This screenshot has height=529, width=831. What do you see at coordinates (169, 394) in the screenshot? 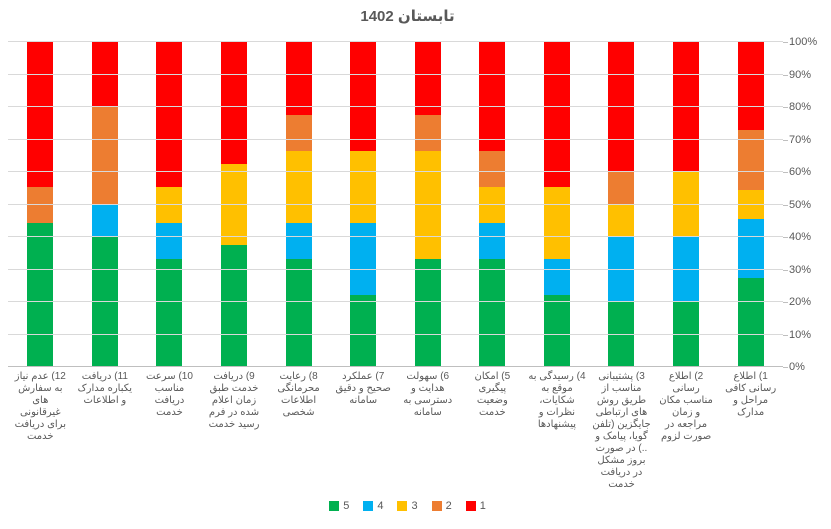
I see `category-label: 10) سرعت مناسب دریافت خدمت` at bounding box center [169, 394].